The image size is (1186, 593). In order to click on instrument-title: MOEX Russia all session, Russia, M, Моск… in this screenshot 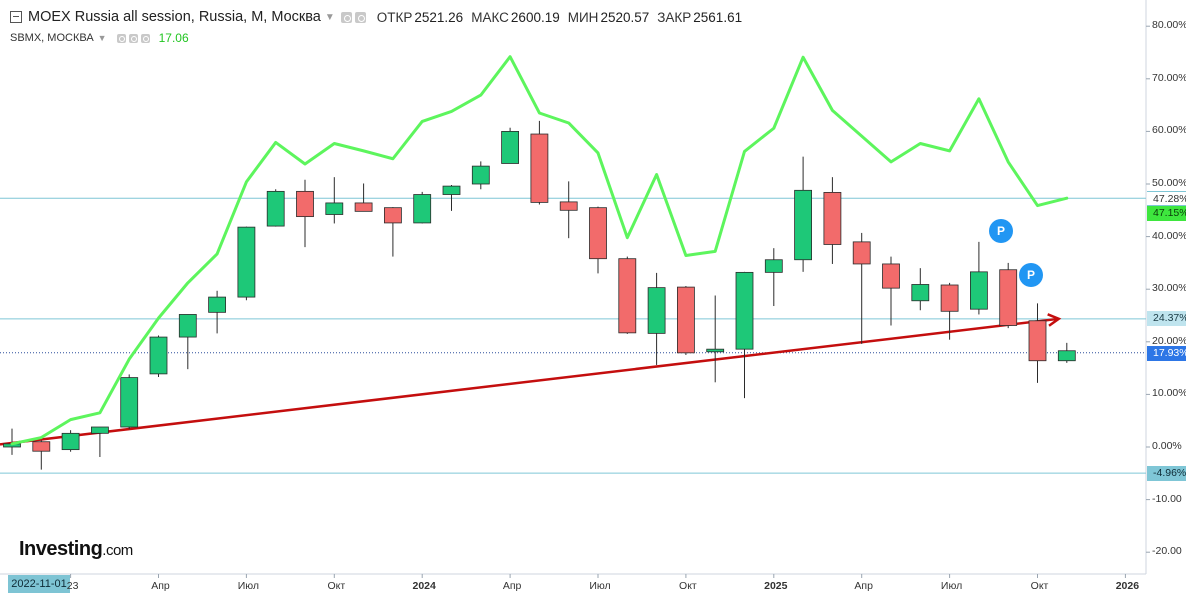, I will do `click(174, 17)`.